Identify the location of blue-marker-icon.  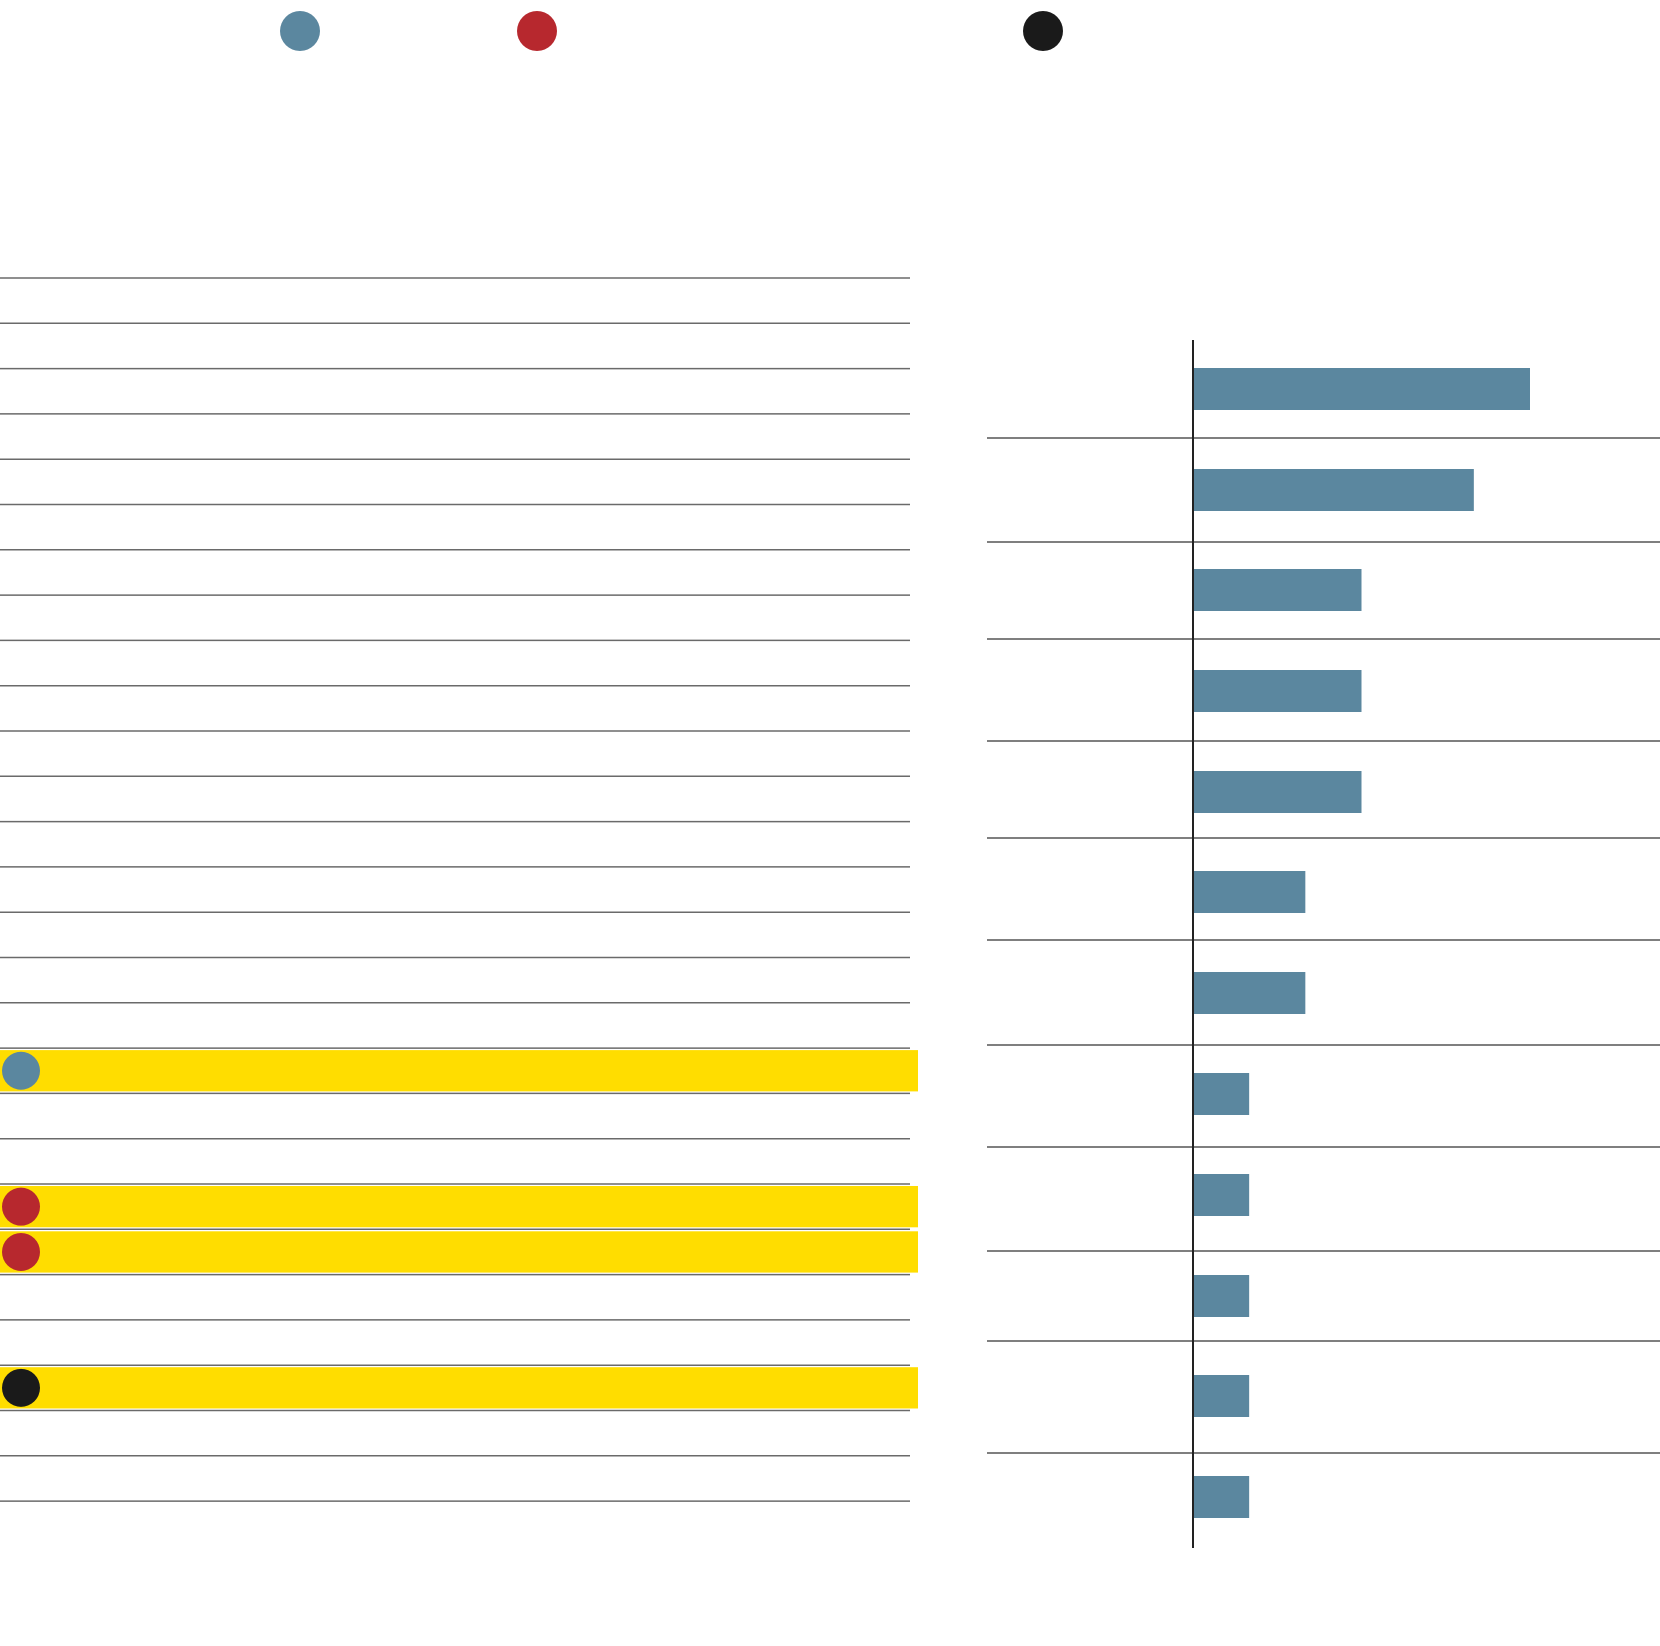
(21, 1070).